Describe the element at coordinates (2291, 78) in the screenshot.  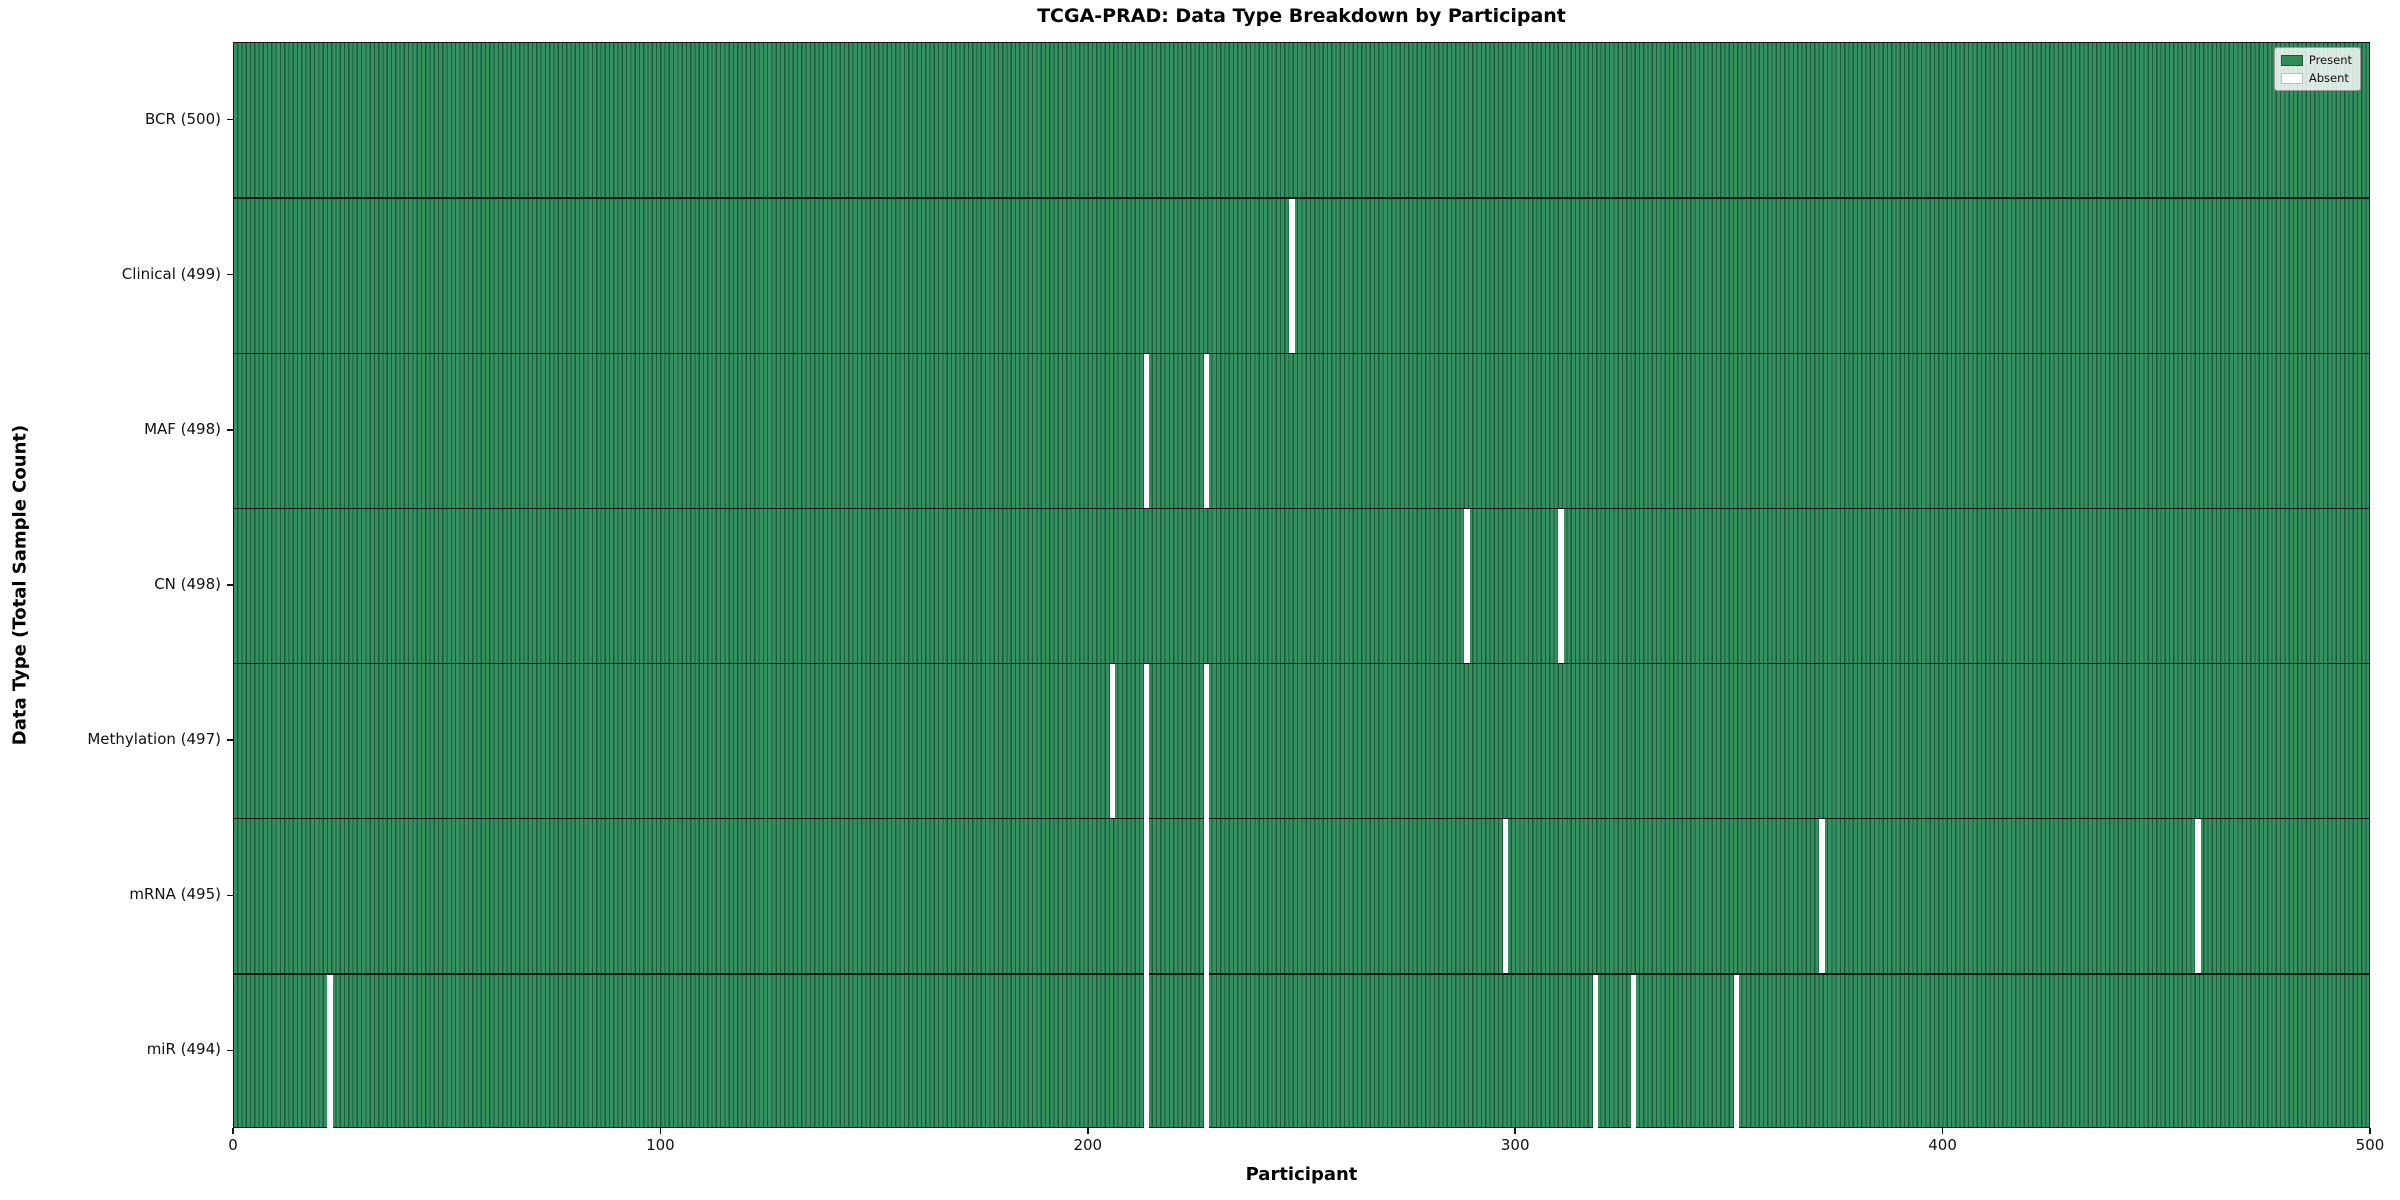
I see `absent-swatch-icon` at that location.